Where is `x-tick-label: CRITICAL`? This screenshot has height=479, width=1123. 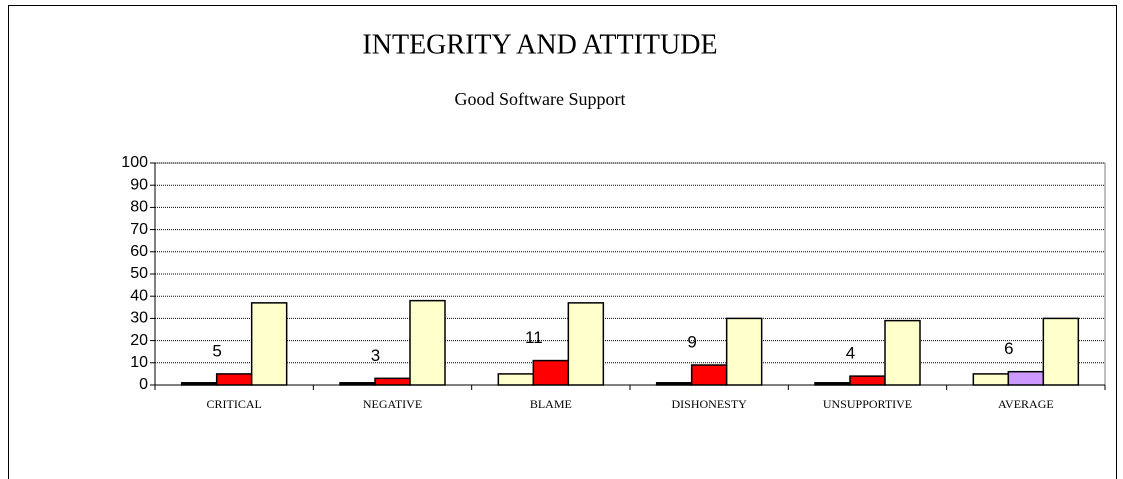 x-tick-label: CRITICAL is located at coordinates (233, 404).